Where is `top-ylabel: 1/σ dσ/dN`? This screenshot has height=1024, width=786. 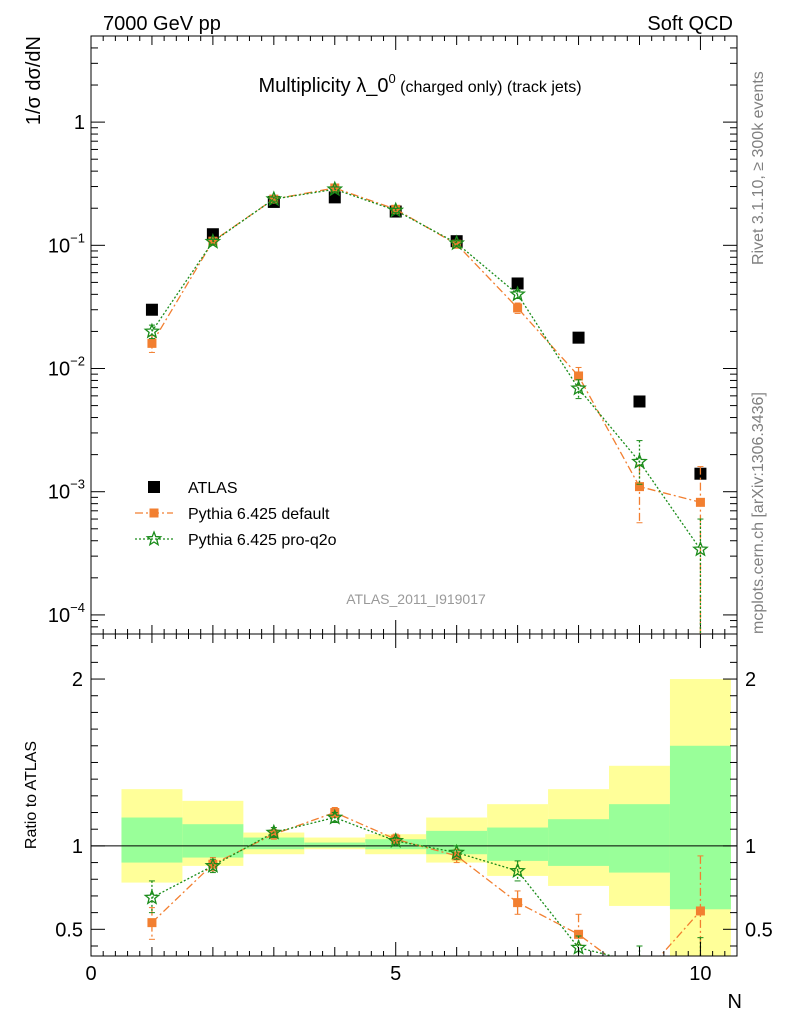 top-ylabel: 1/σ dσ/dN is located at coordinates (34, 80).